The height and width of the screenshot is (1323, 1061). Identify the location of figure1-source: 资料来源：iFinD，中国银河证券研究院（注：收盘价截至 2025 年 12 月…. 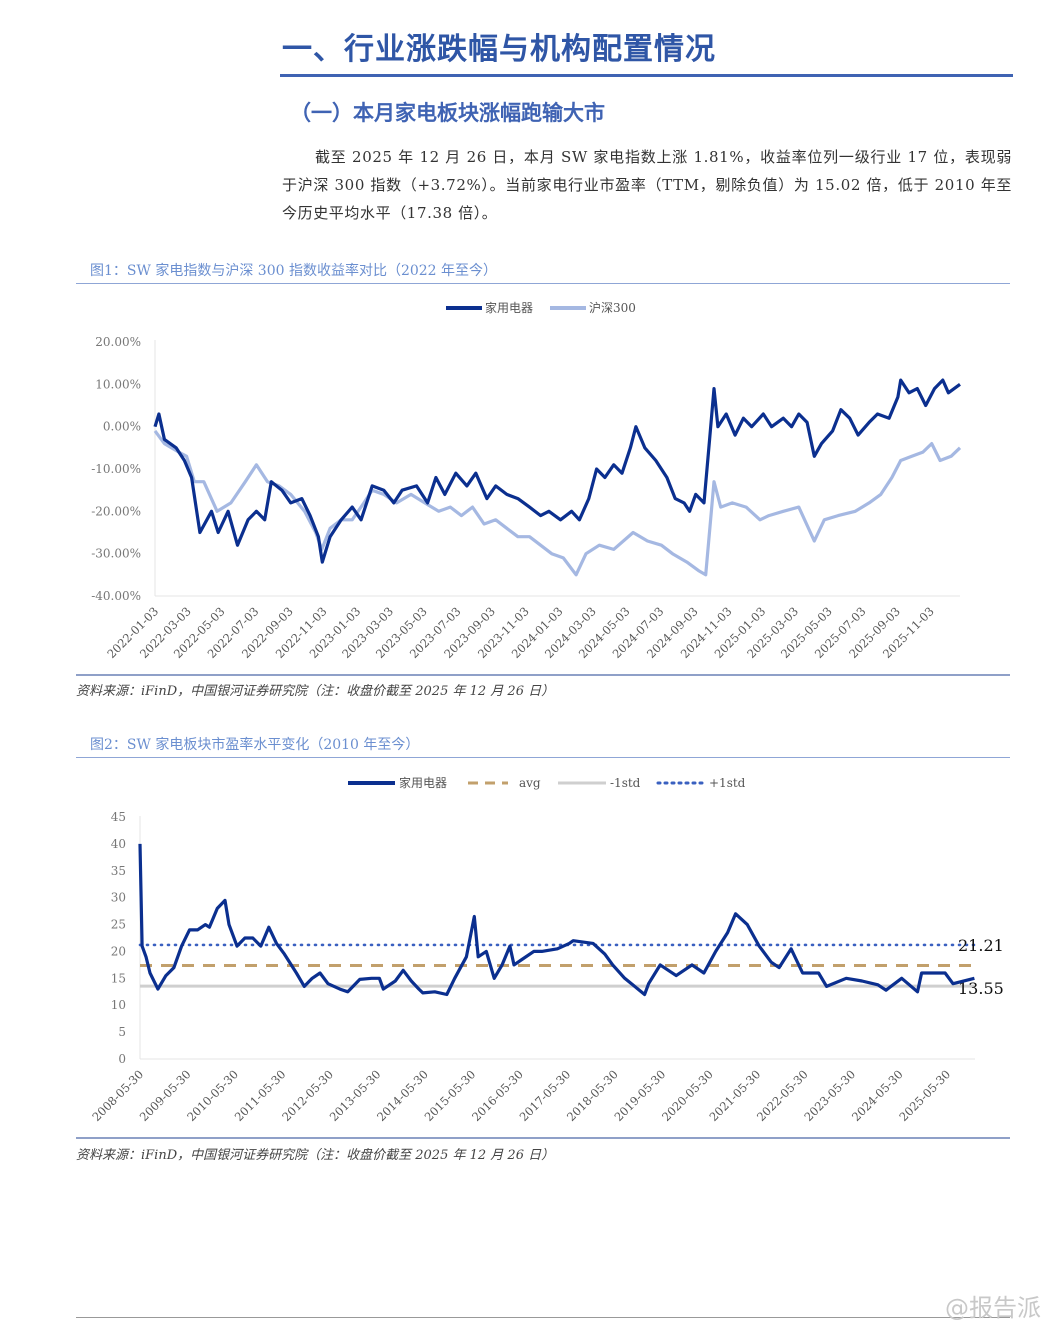
(315, 691).